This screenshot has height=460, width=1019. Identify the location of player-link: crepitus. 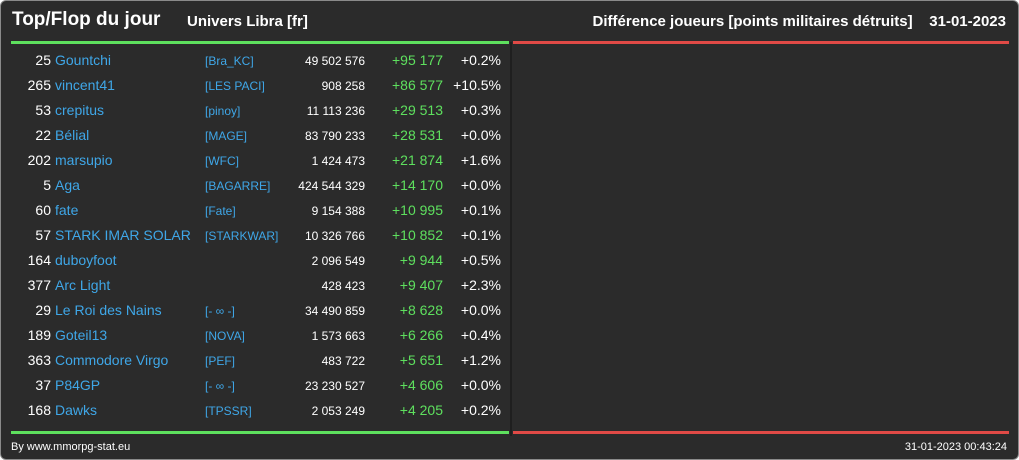
(80, 110).